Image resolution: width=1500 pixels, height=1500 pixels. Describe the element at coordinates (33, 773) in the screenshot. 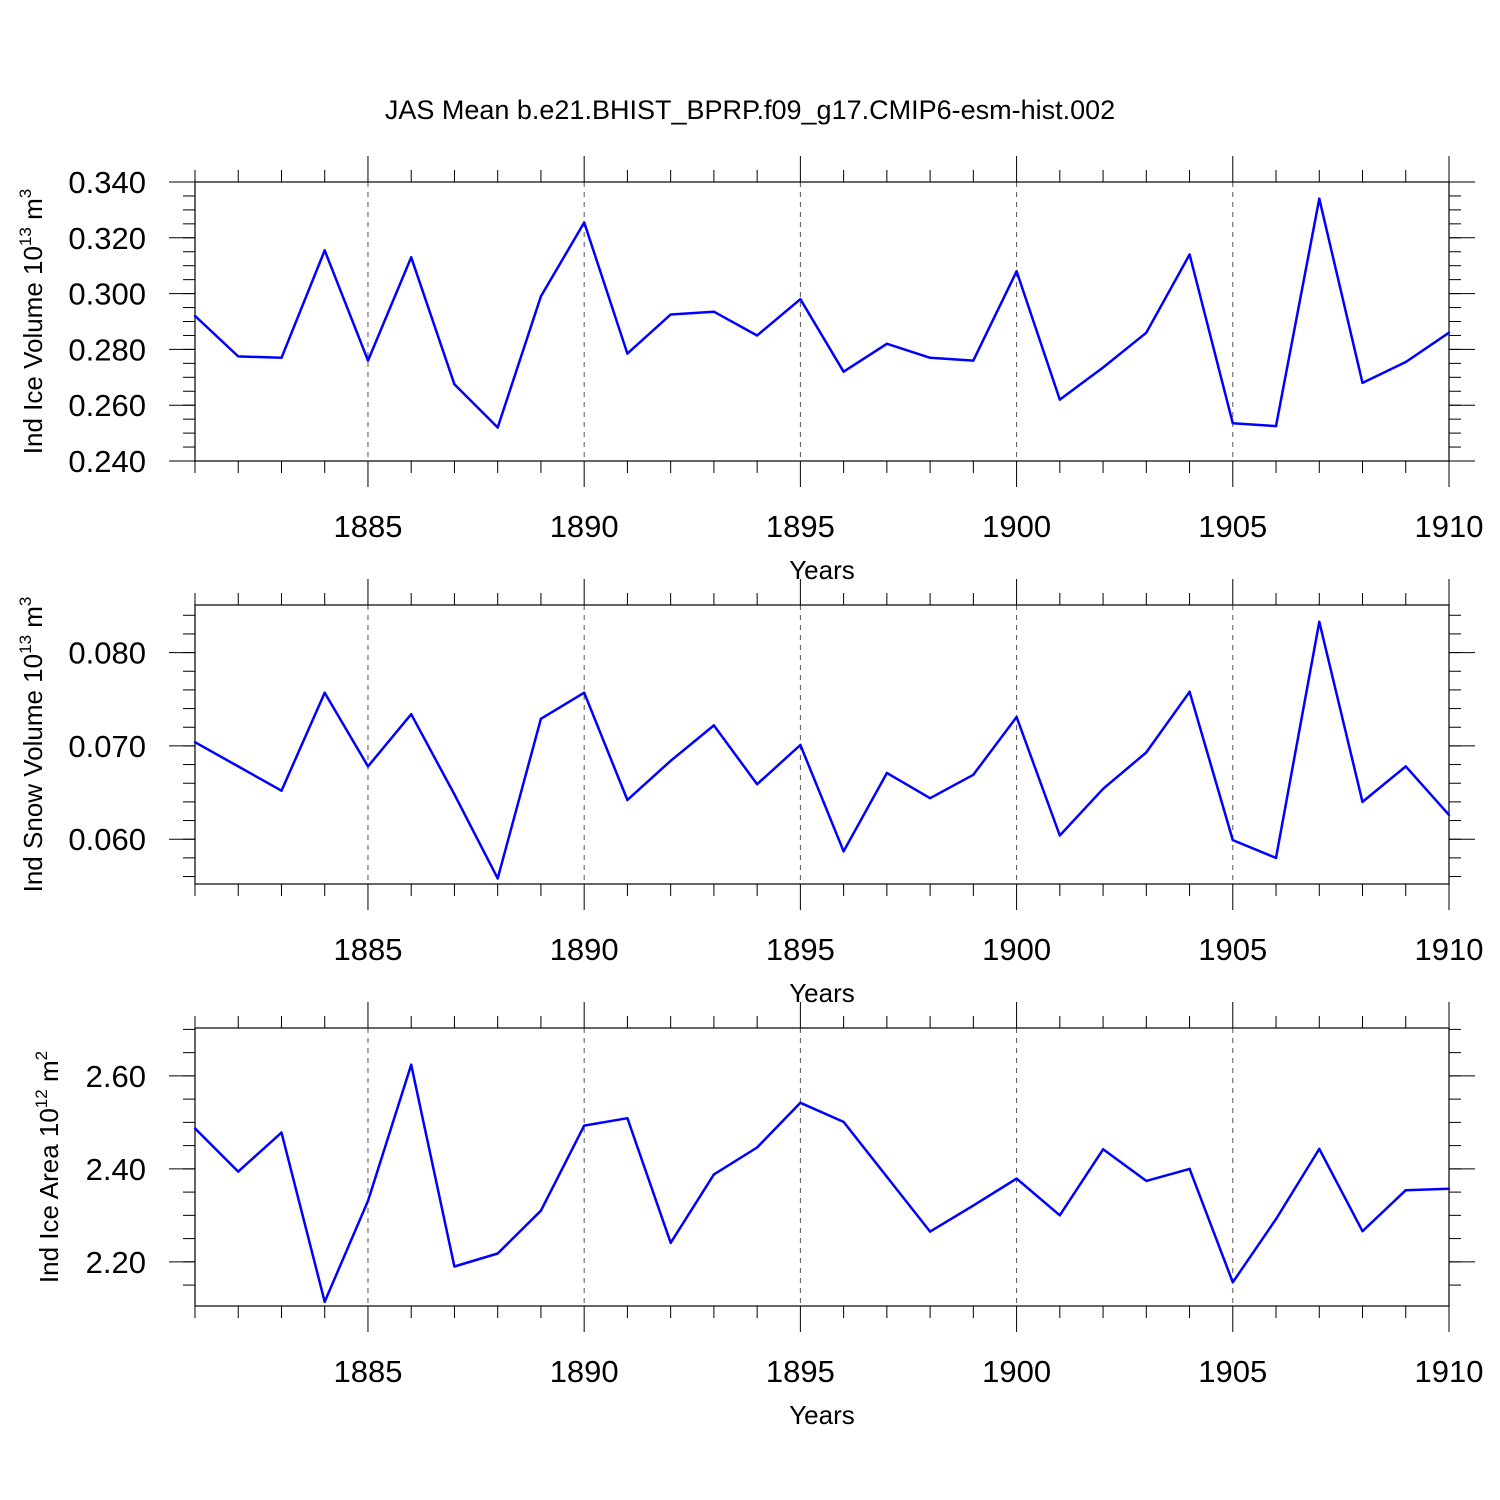

I see `y-axis-label-text: Ind Snow Volume 10` at that location.